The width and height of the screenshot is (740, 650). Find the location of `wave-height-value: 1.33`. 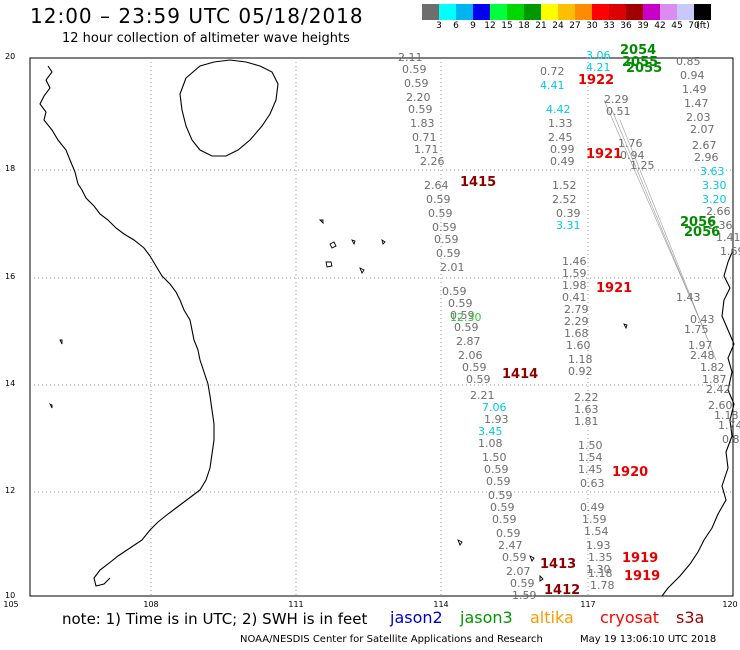

wave-height-value: 1.33 is located at coordinates (560, 123).